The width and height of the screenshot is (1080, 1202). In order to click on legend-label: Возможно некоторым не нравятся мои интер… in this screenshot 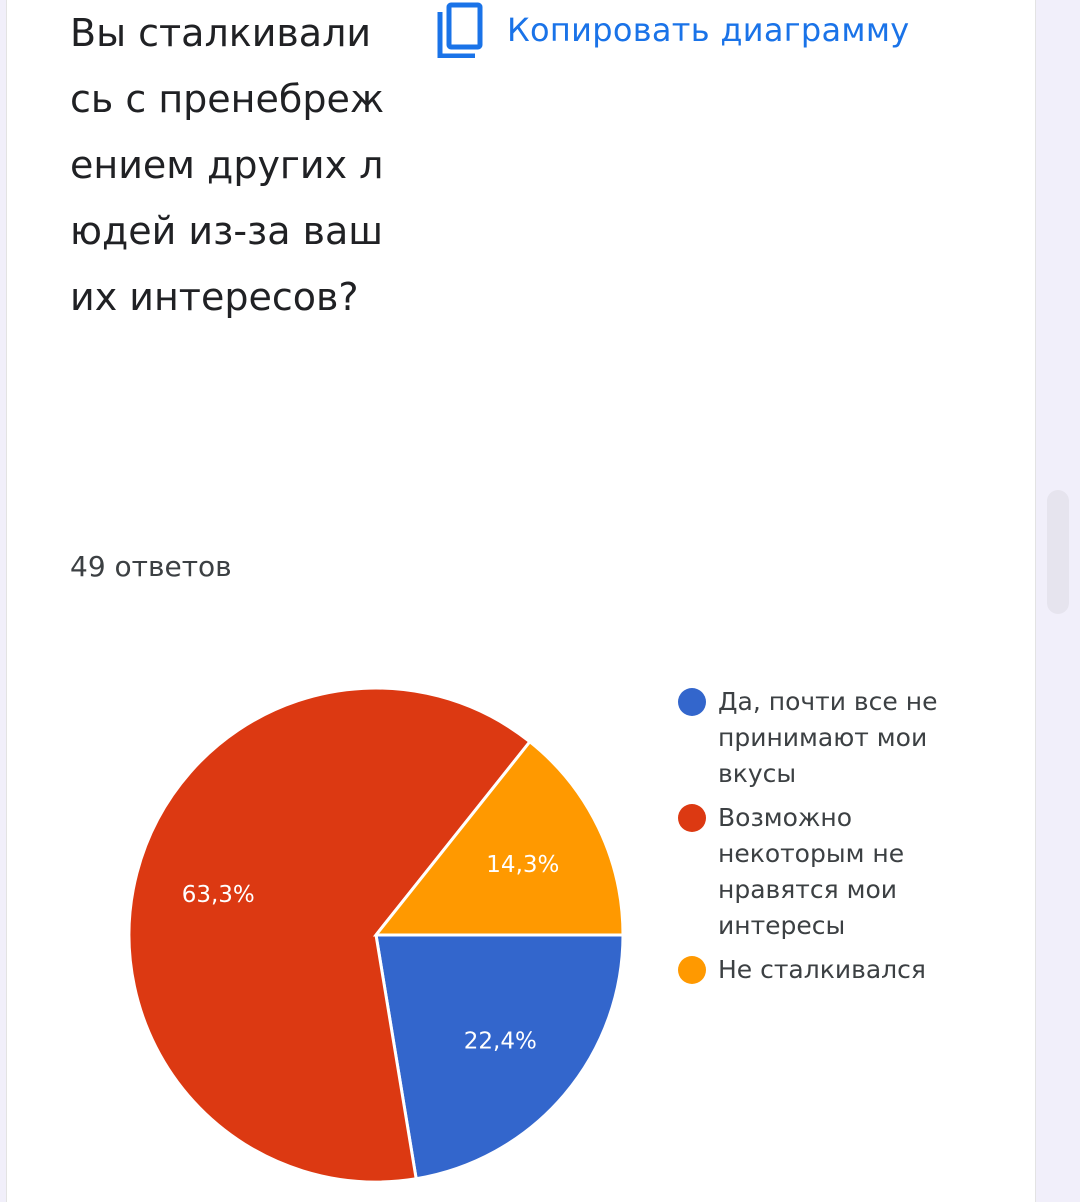, I will do `click(811, 871)`.